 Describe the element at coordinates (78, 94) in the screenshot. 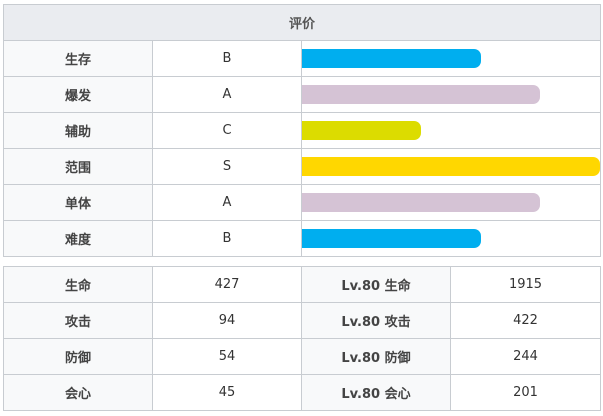

I see `rating-label: 爆发` at that location.